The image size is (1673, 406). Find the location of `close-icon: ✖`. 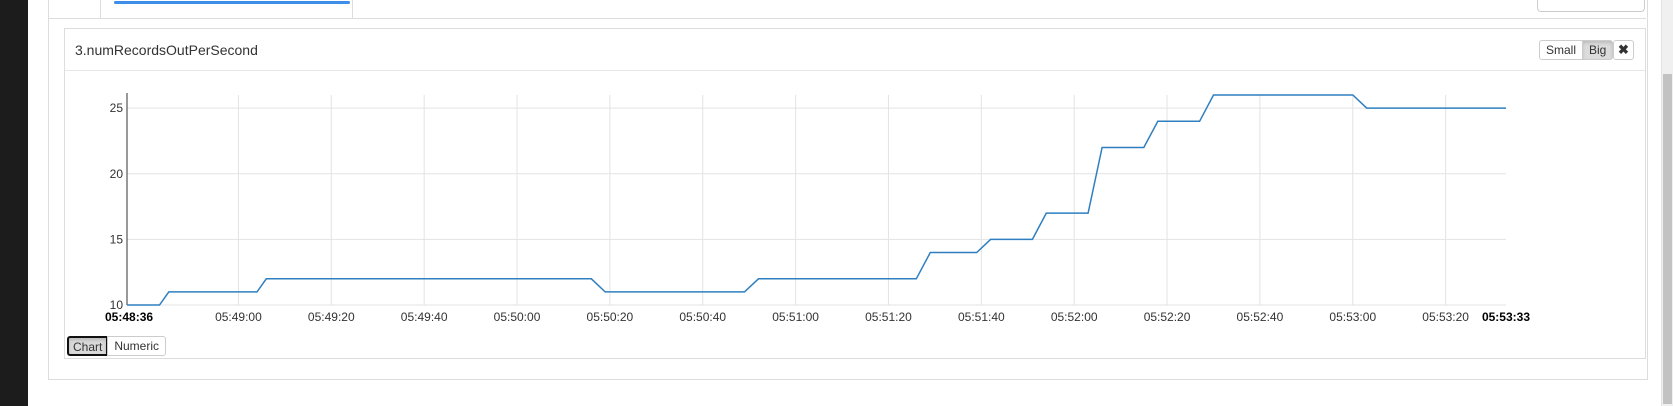

close-icon: ✖ is located at coordinates (1623, 50).